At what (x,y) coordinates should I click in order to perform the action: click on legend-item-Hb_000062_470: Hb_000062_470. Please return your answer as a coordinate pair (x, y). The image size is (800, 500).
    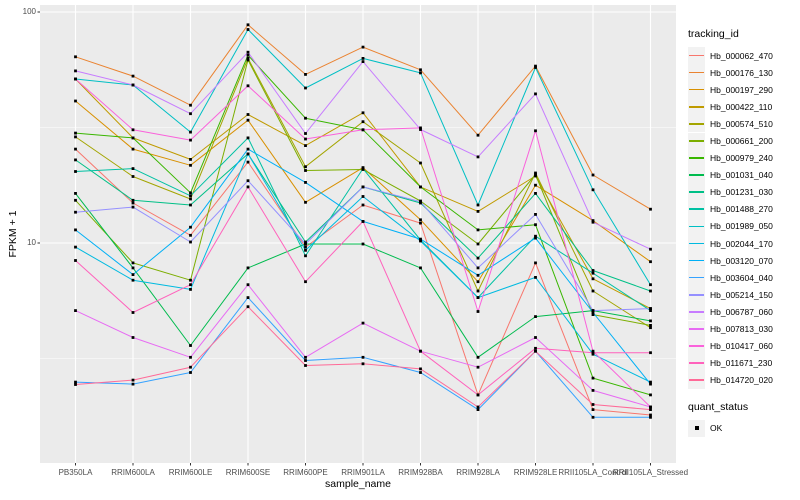
    Looking at the image, I should click on (744, 56).